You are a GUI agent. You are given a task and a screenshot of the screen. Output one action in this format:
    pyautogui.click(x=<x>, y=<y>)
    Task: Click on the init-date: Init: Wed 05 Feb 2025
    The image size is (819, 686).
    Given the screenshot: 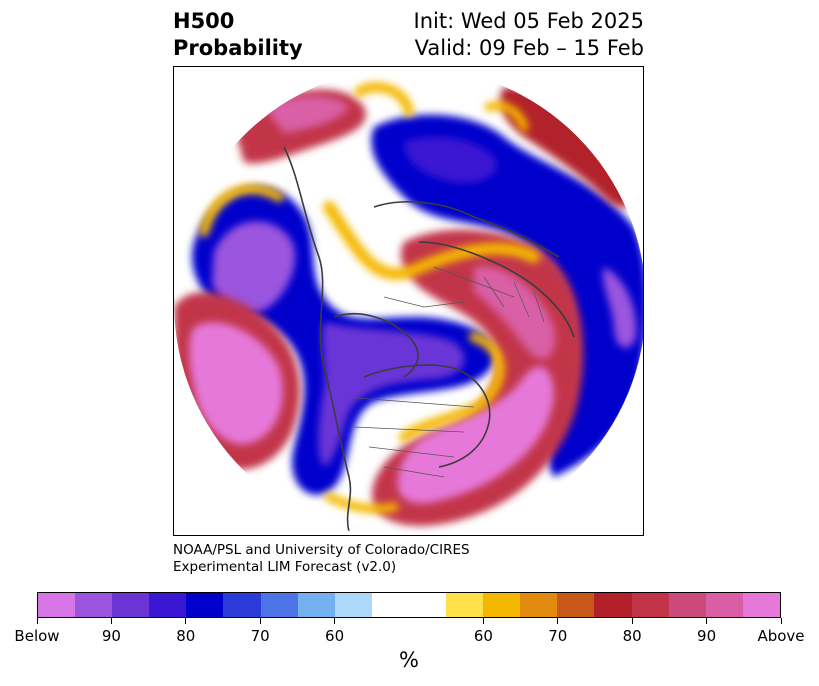 What is the action you would take?
    pyautogui.click(x=528, y=21)
    